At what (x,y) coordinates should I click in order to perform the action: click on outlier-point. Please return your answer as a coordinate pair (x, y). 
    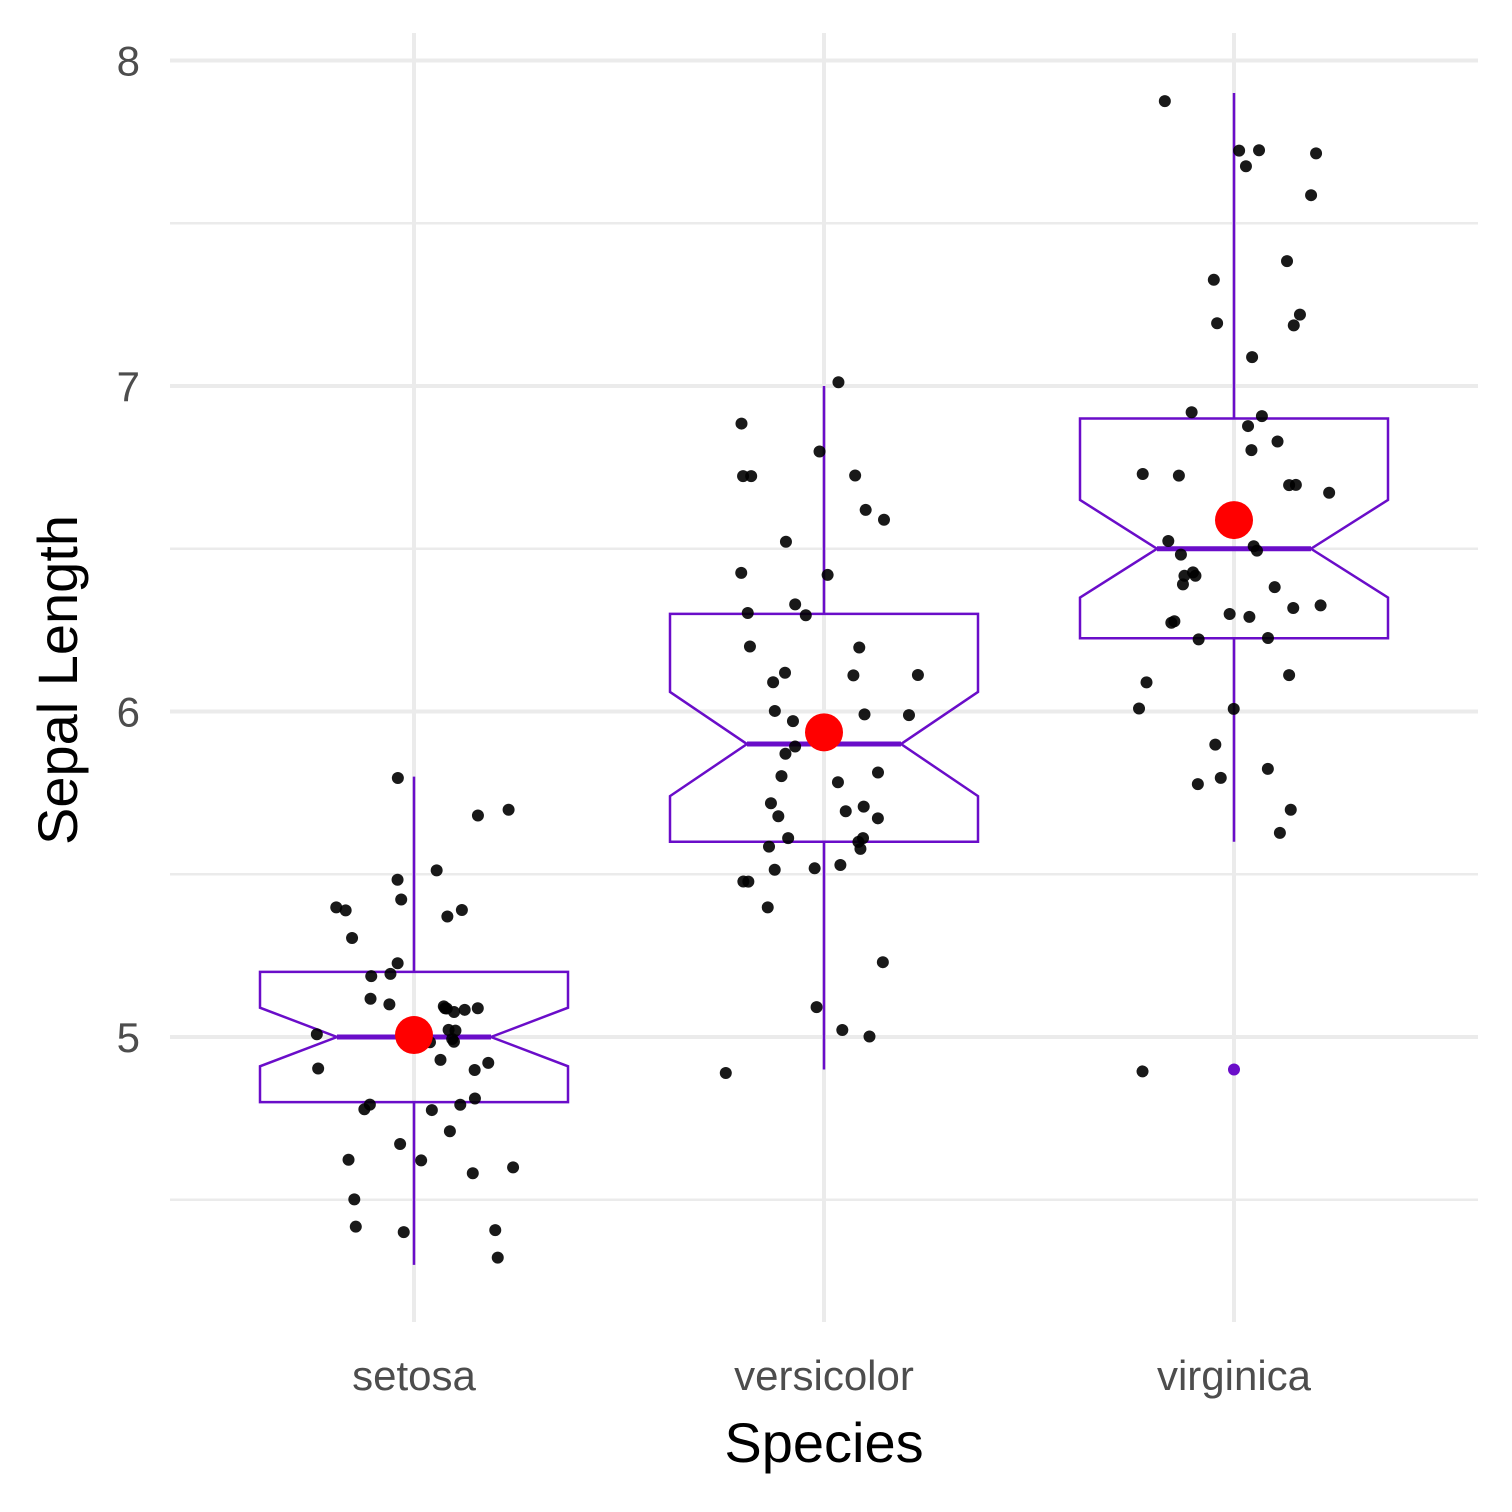
    Looking at the image, I should click on (1234, 1069).